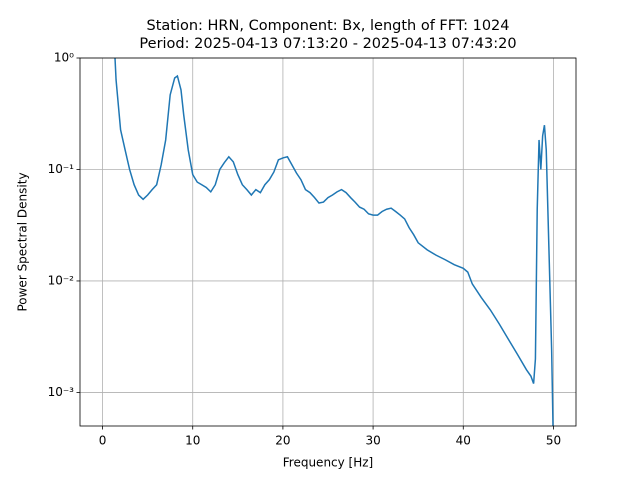 The image size is (640, 480). What do you see at coordinates (23, 241) in the screenshot?
I see `y-axis-label: Power Spectral Density` at bounding box center [23, 241].